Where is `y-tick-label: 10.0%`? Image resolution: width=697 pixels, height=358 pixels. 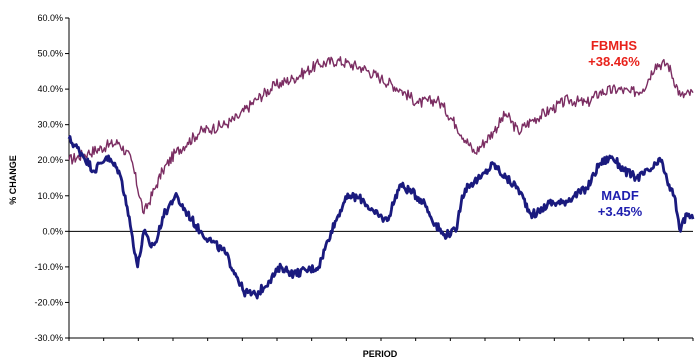
y-tick-label: 10.0% is located at coordinates (50, 196).